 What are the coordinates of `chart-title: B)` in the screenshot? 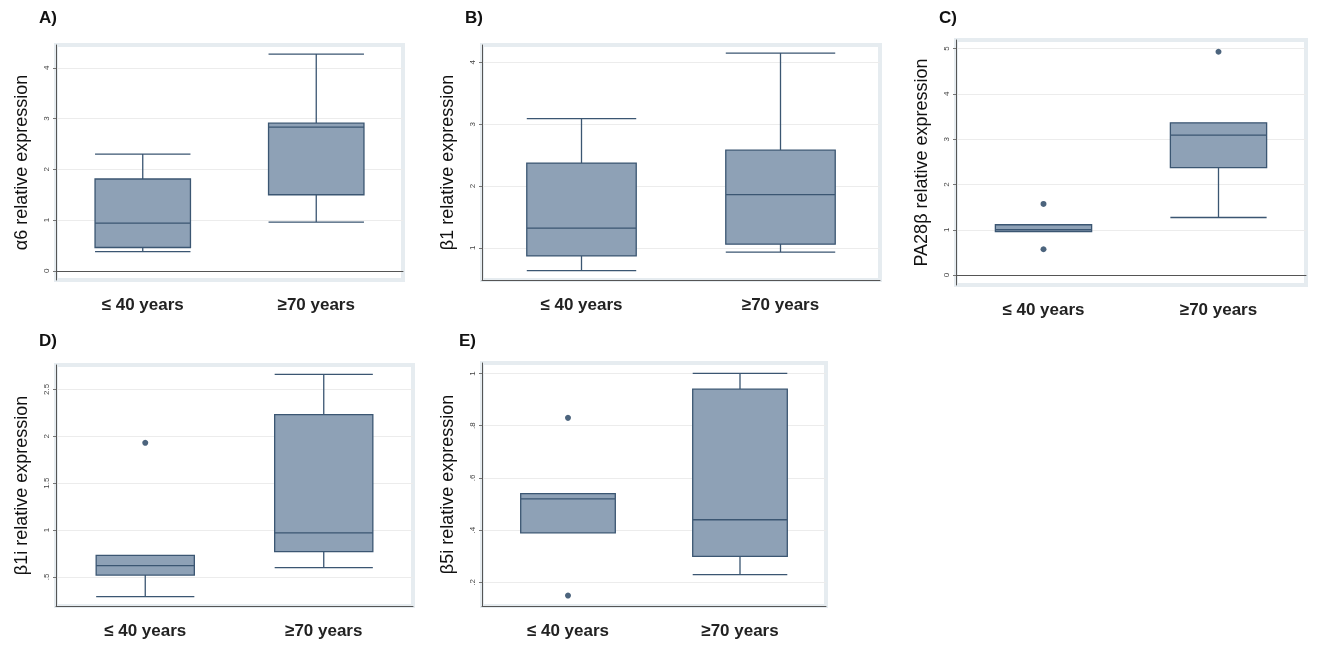 It's located at (474, 17).